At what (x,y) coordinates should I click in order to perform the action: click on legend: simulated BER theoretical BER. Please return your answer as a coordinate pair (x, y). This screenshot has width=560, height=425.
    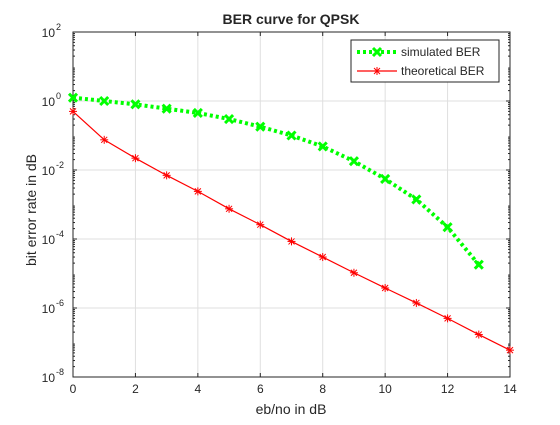
    Looking at the image, I should click on (425, 61).